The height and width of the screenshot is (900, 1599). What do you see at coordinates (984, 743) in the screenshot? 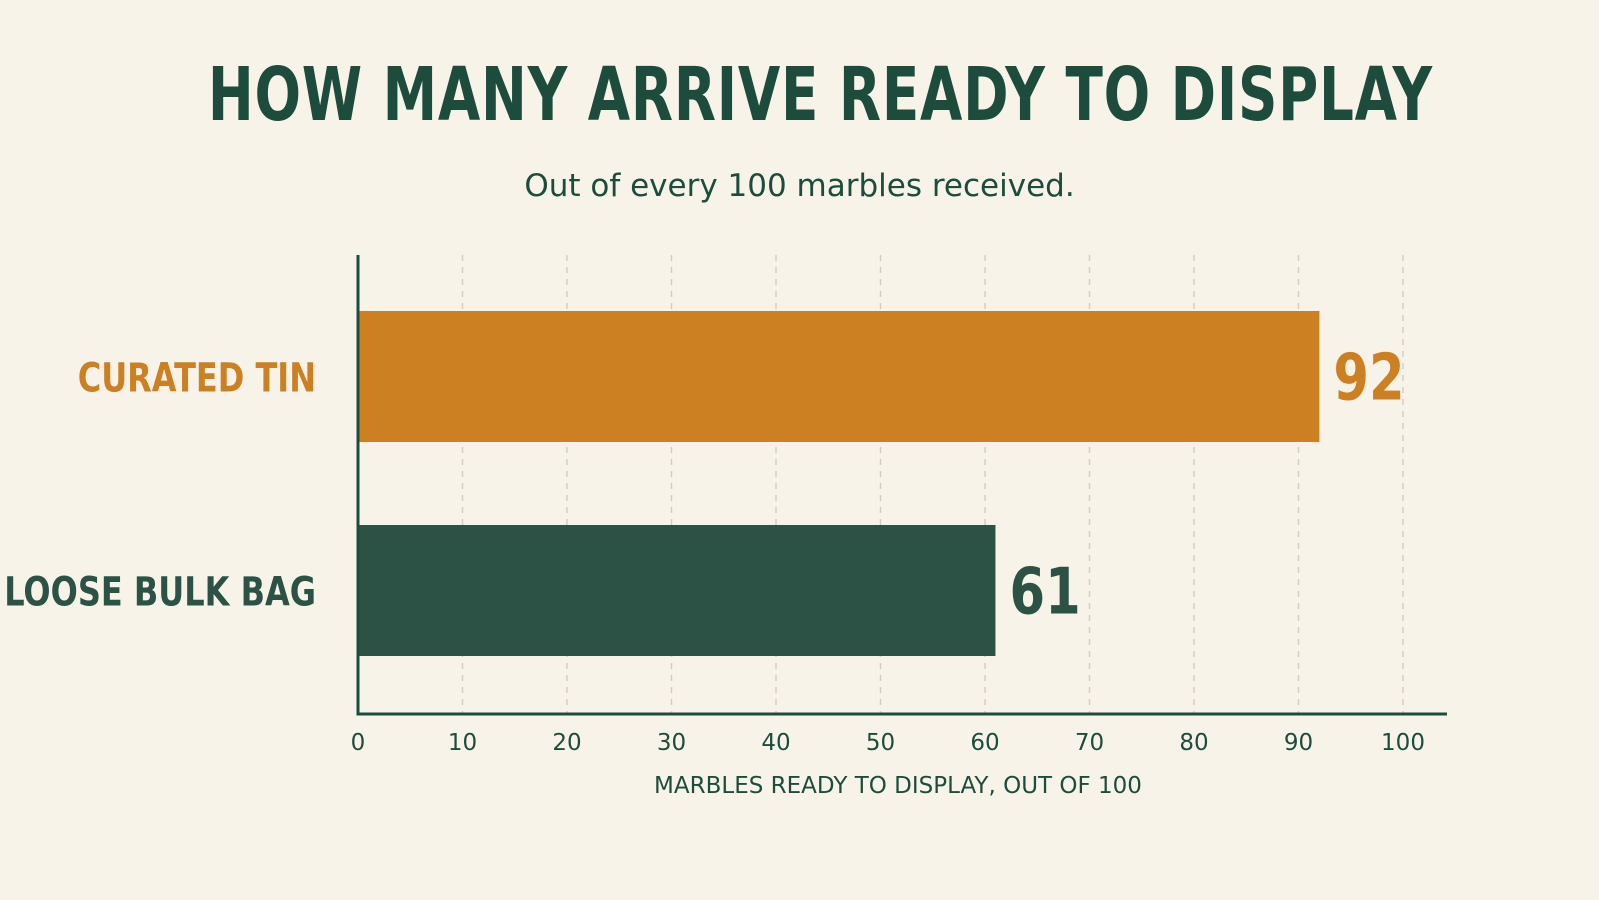
I see `x-tick-label: 60` at bounding box center [984, 743].